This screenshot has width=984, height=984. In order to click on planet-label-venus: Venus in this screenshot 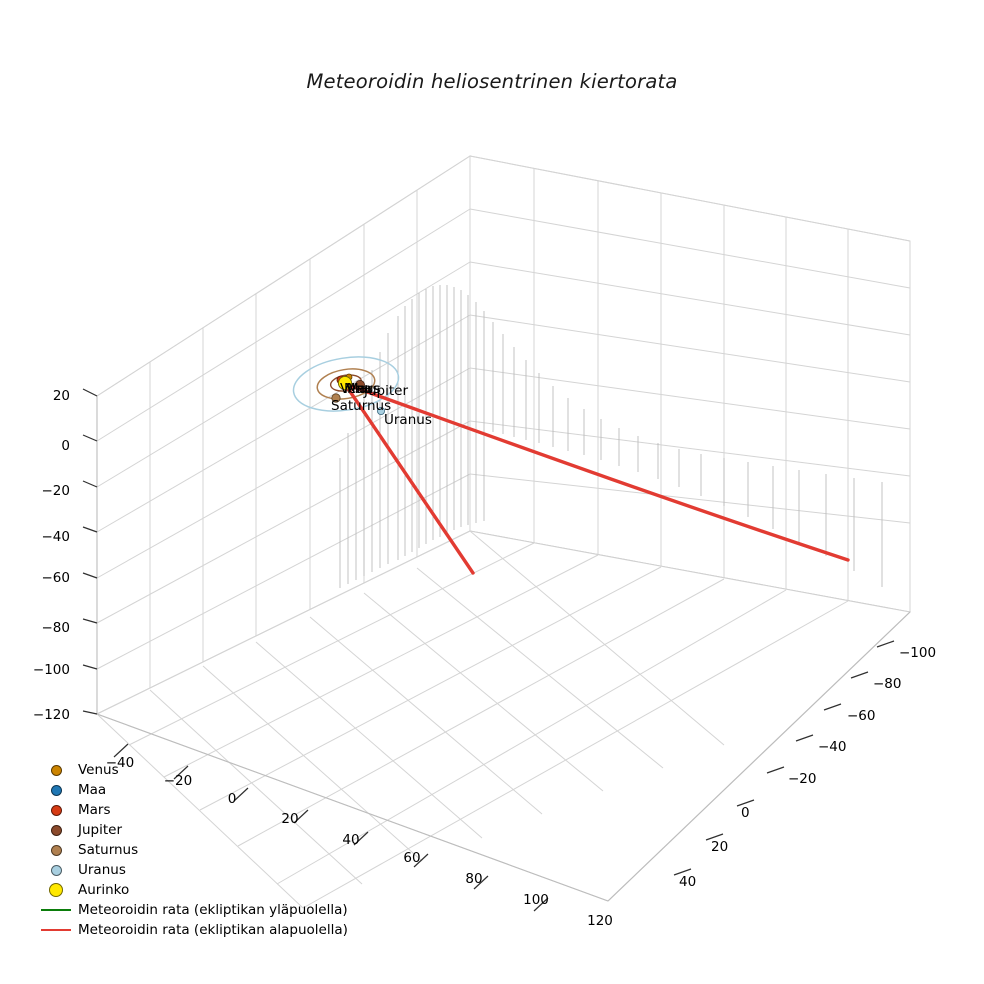, I will do `click(360, 389)`.